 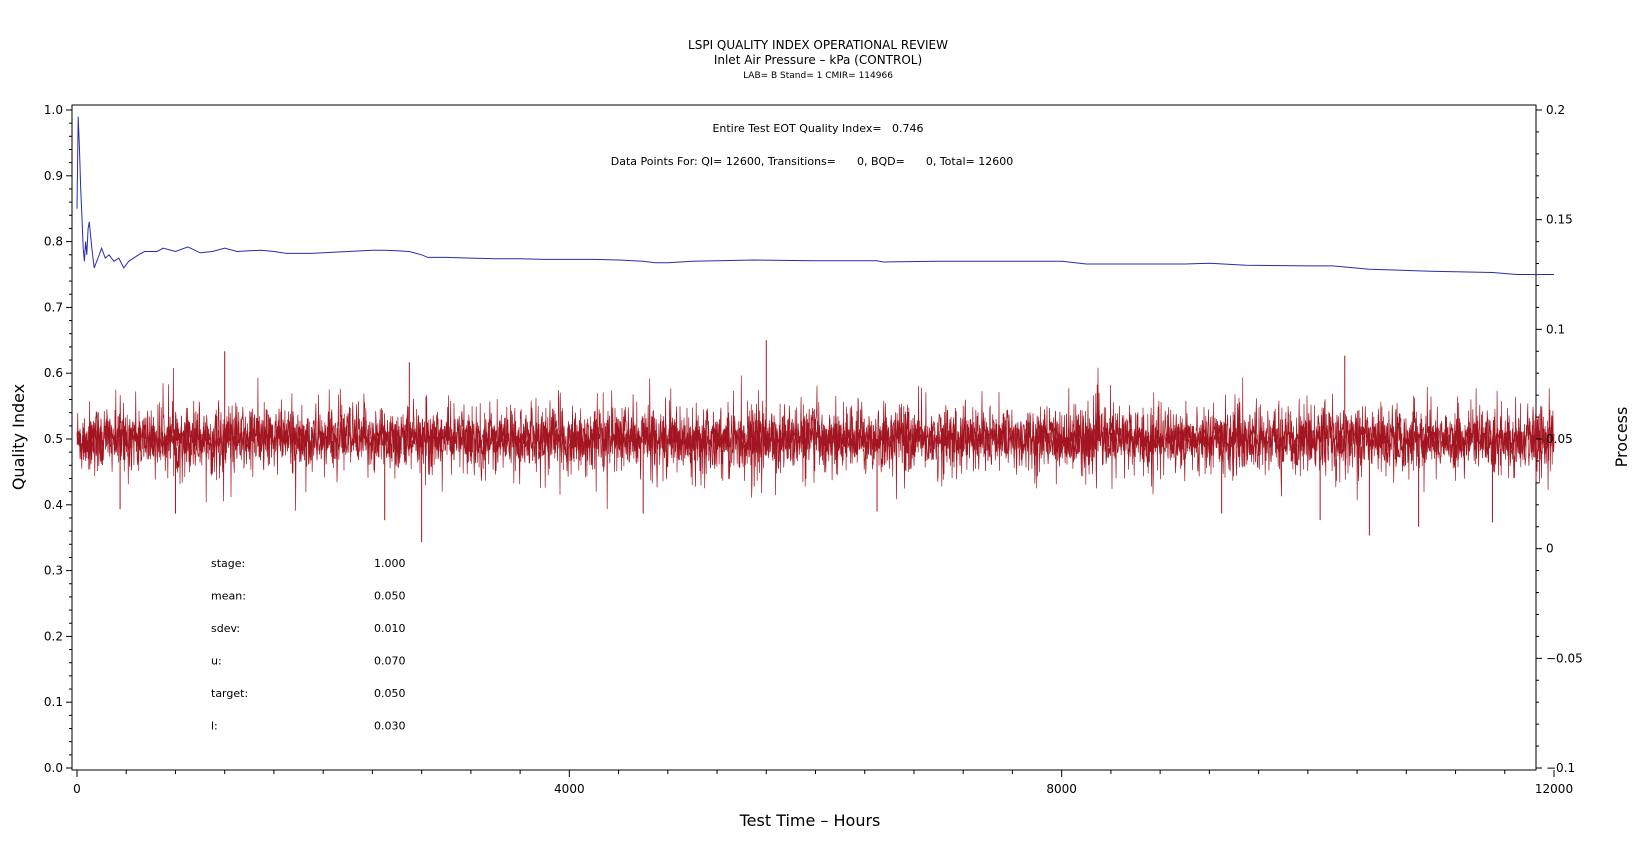 What do you see at coordinates (390, 661) in the screenshot?
I see `stat-value: 0.070` at bounding box center [390, 661].